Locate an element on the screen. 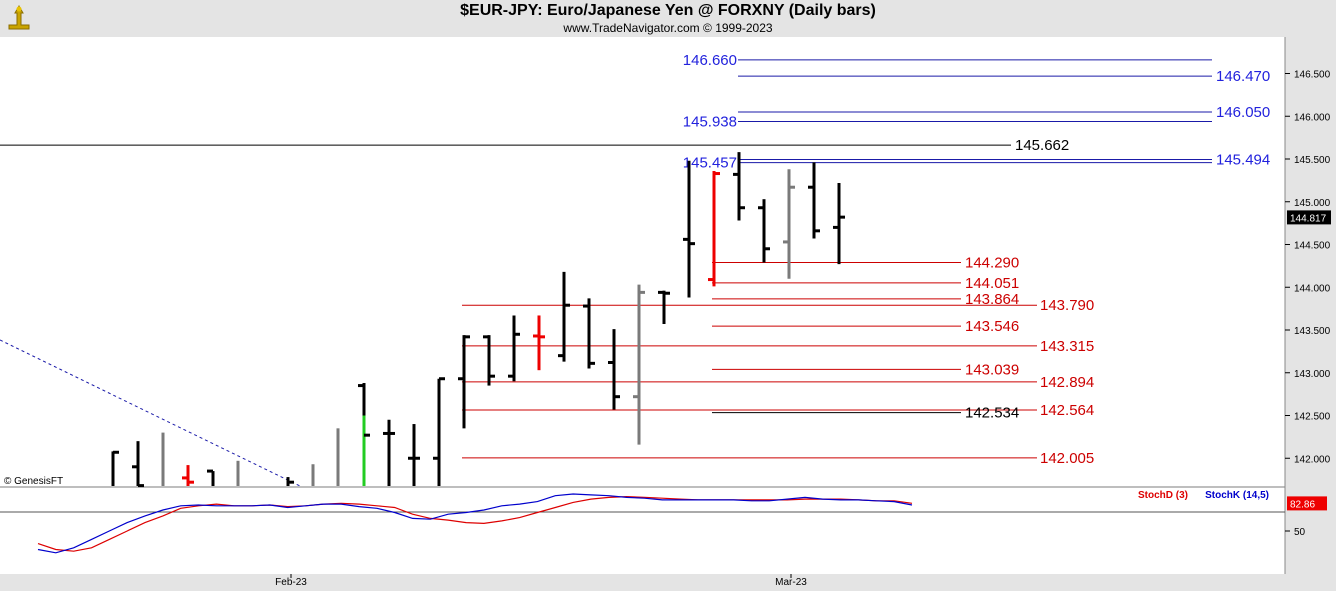 The image size is (1336, 591). y-tick-label: 144.500 is located at coordinates (1312, 246).